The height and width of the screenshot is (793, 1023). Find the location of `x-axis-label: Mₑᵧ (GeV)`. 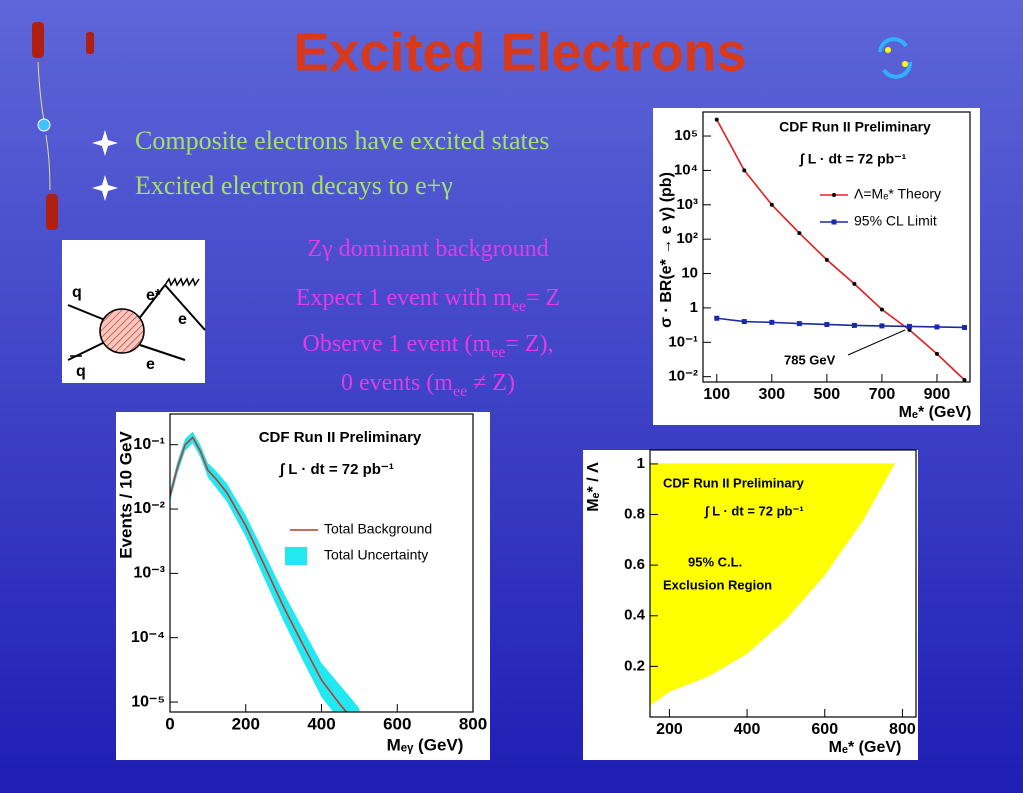

x-axis-label: Mₑᵧ (GeV) is located at coordinates (425, 744).